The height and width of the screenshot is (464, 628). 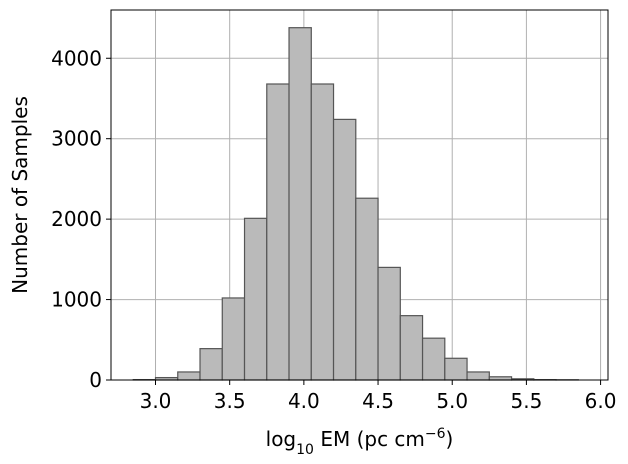 What do you see at coordinates (526, 401) in the screenshot?
I see `x-tick-label: 5.5` at bounding box center [526, 401].